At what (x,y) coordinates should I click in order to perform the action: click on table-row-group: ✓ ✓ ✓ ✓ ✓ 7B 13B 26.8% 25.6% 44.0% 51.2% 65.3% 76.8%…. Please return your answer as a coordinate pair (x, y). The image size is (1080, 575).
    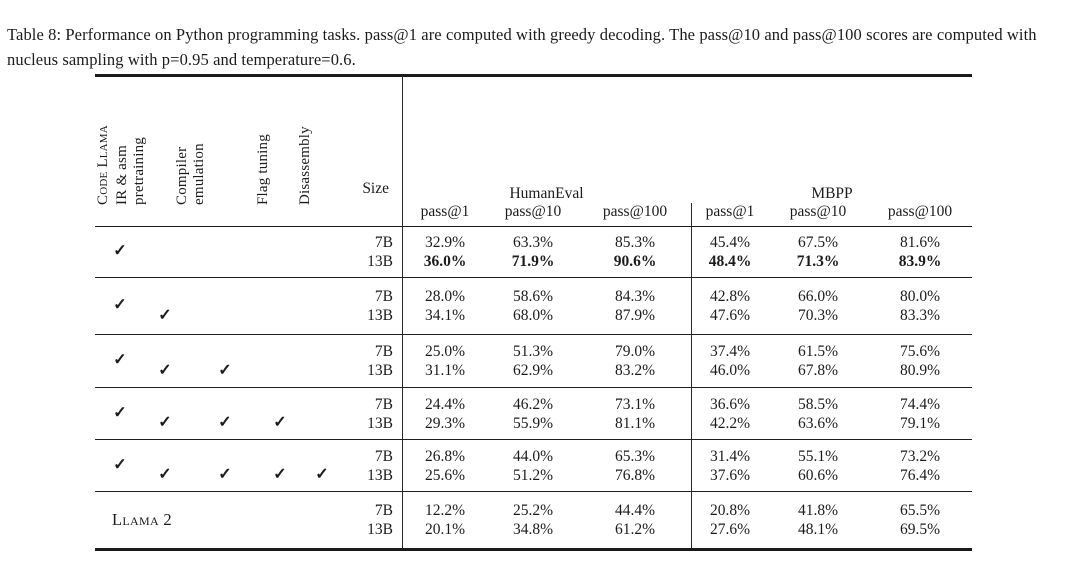
    Looking at the image, I should click on (533, 466).